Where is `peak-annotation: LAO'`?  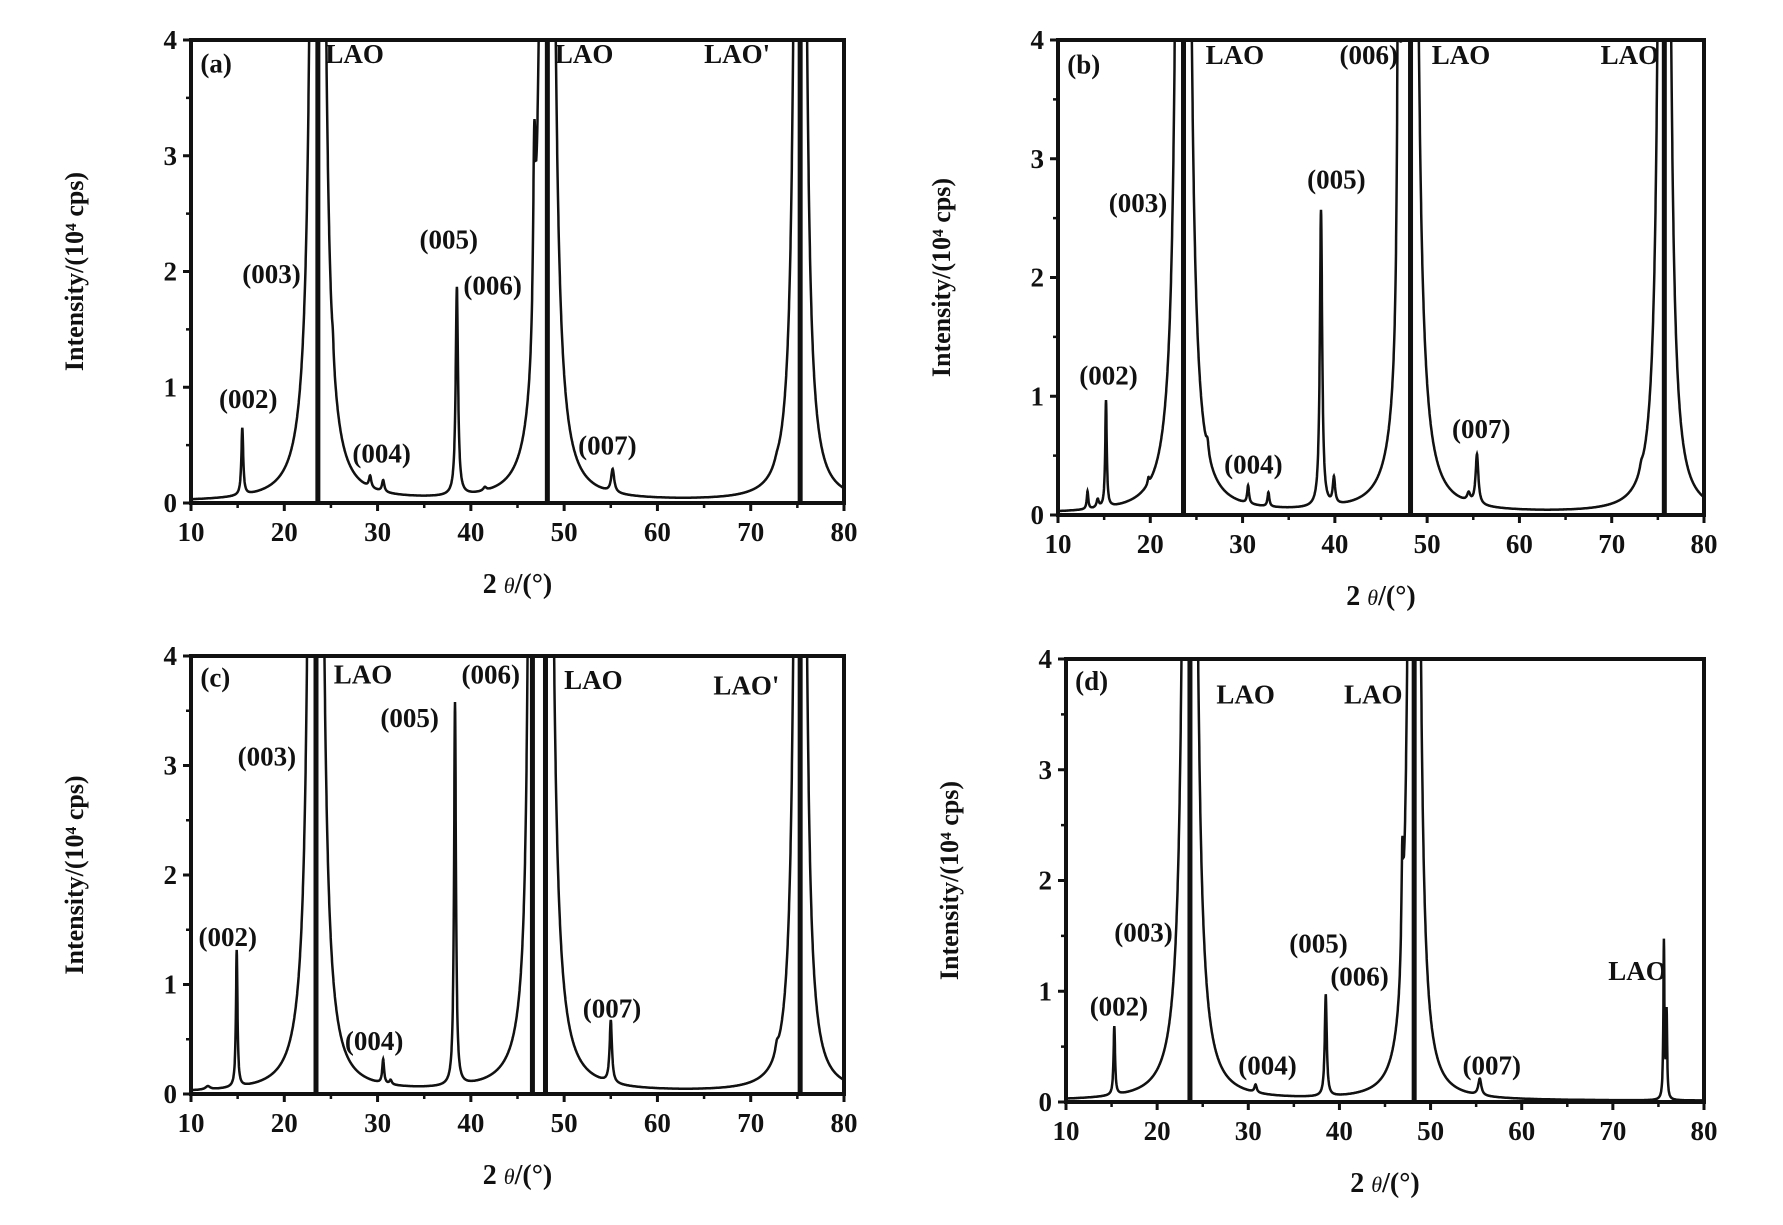
peak-annotation: LAO' is located at coordinates (746, 685).